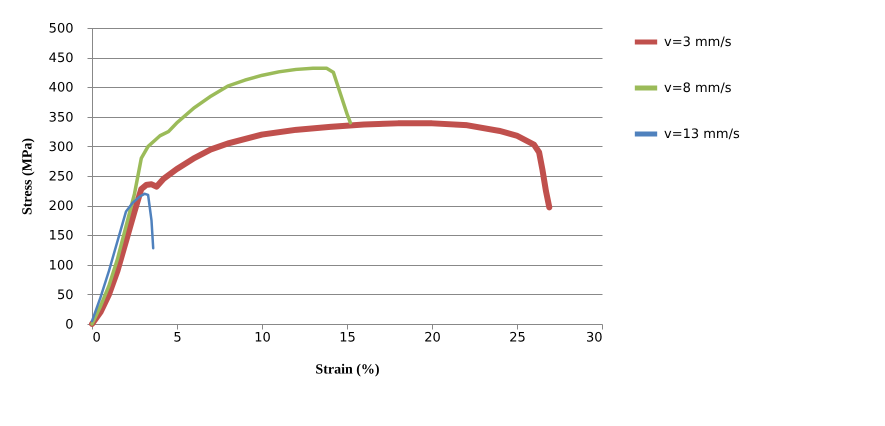 Image resolution: width=885 pixels, height=426 pixels. I want to click on y-tick-label: 350, so click(61, 118).